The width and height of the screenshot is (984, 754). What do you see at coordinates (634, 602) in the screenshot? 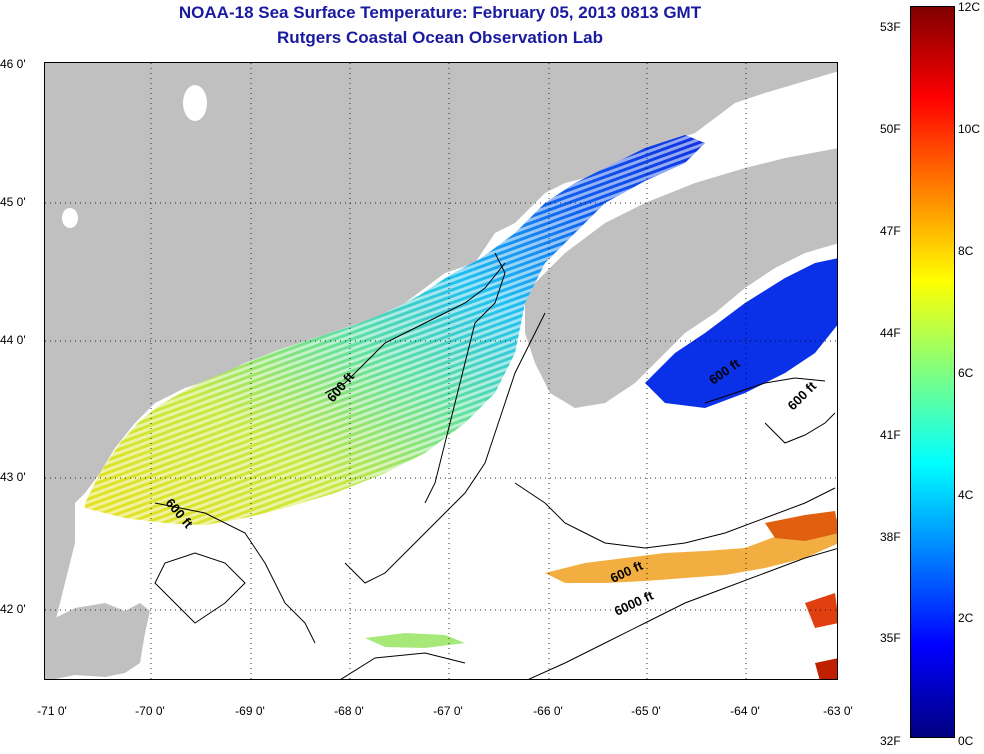
I see `contour-label-6: 6000 ft` at bounding box center [634, 602].